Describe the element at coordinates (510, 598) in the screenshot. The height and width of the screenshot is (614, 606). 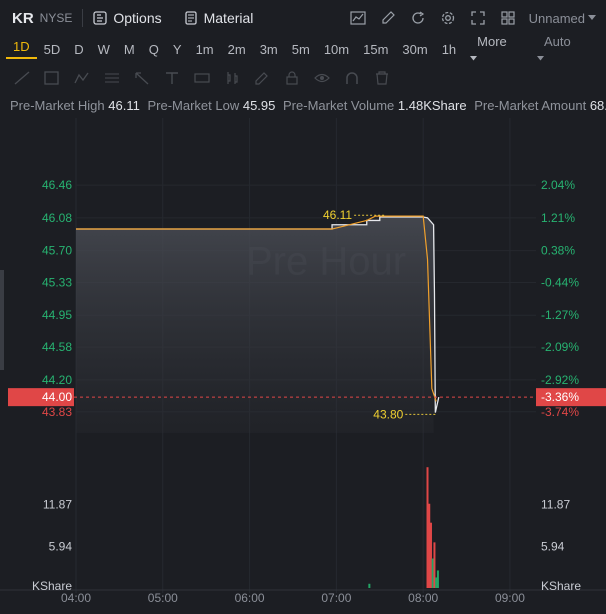
I see `x-tick-label: 09:00` at that location.